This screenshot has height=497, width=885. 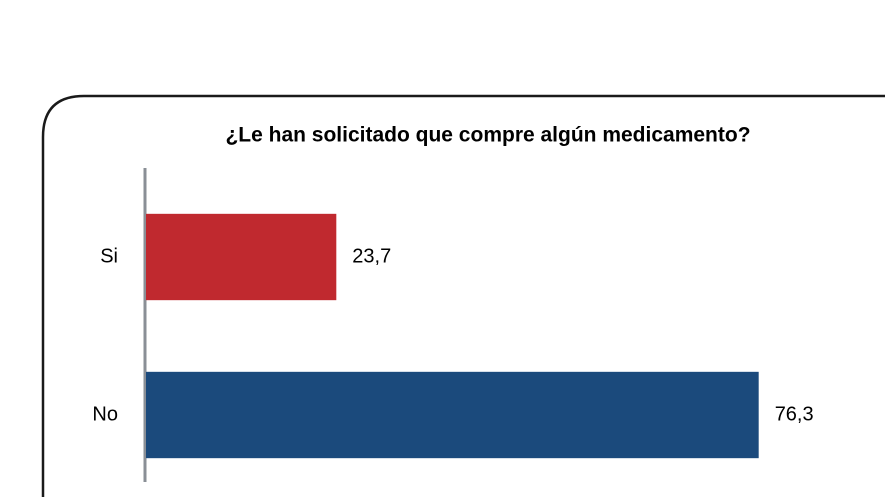 I want to click on y-tick-label: Si, so click(x=109, y=256).